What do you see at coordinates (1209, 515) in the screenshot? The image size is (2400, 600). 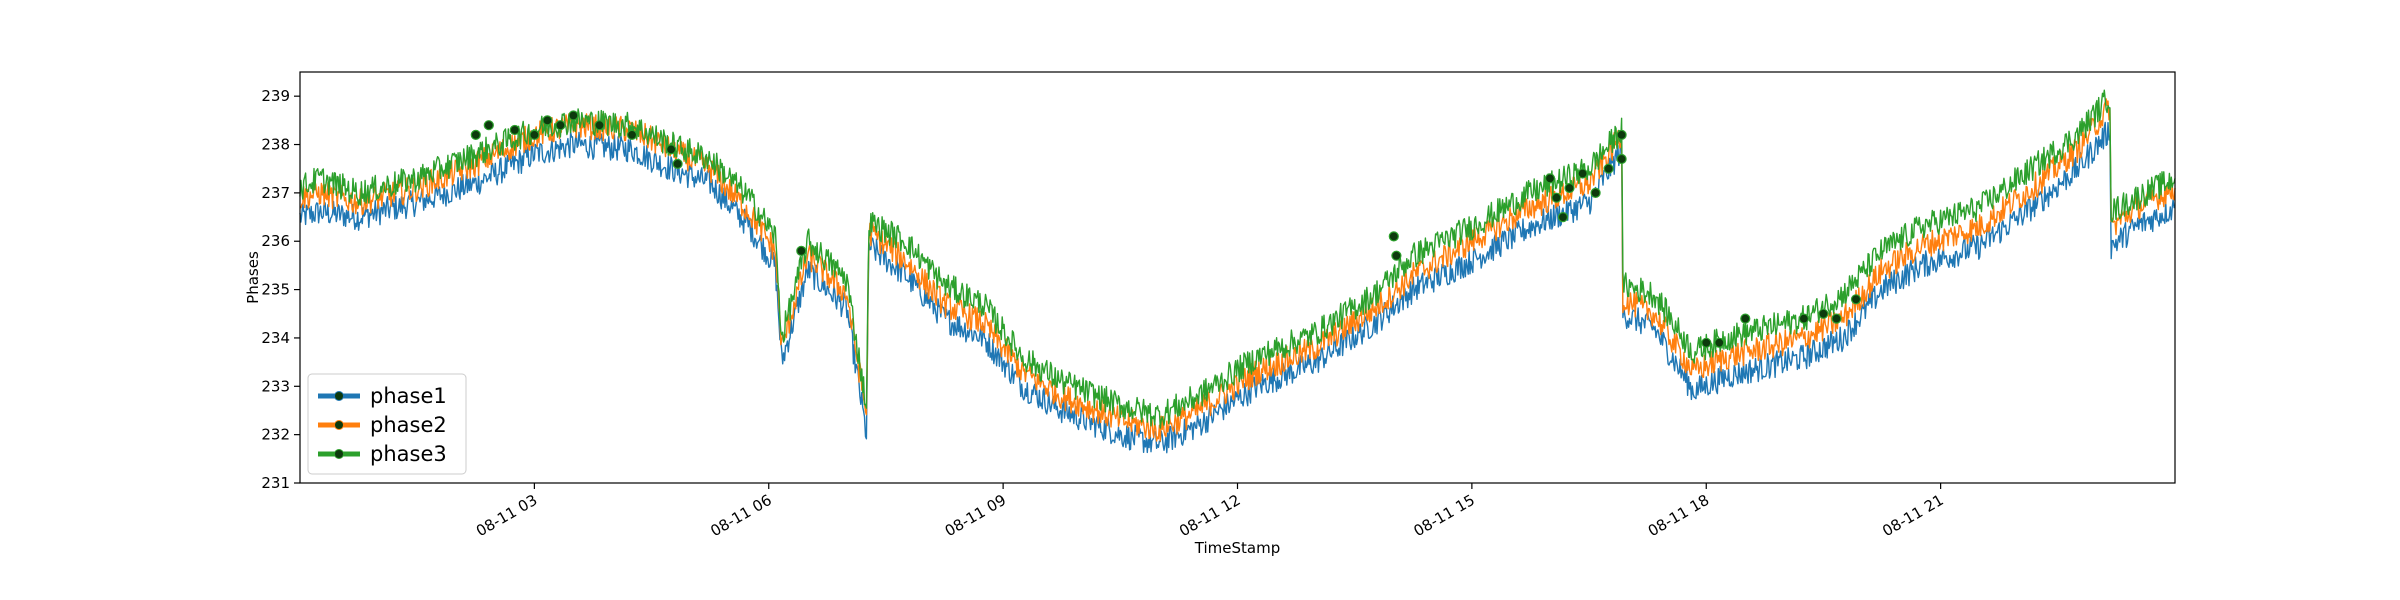 I see `x-tick-label: 08-11 12` at bounding box center [1209, 515].